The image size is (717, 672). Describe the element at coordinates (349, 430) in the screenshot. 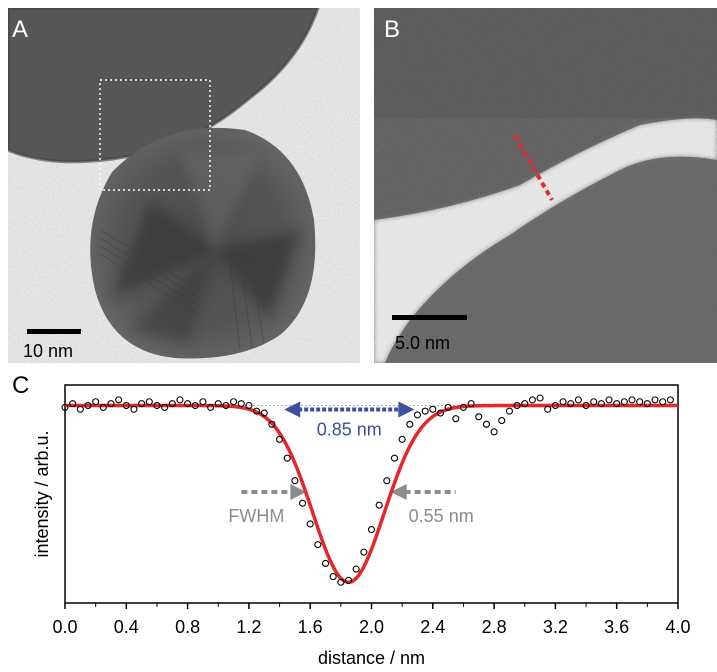

I see `gap-width-label: 0.85 nm` at that location.